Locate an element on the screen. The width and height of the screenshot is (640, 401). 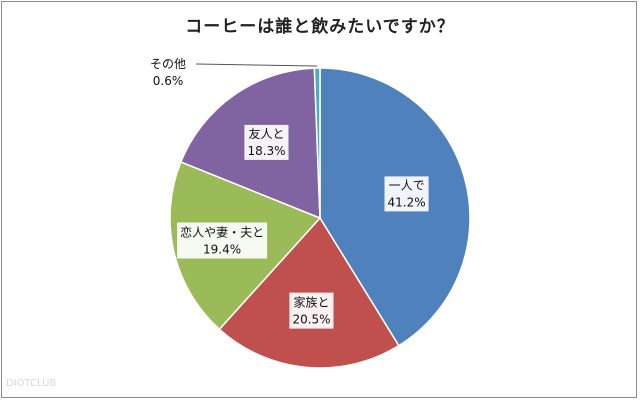
slice-label-group: その他 0.6% is located at coordinates (168, 72).